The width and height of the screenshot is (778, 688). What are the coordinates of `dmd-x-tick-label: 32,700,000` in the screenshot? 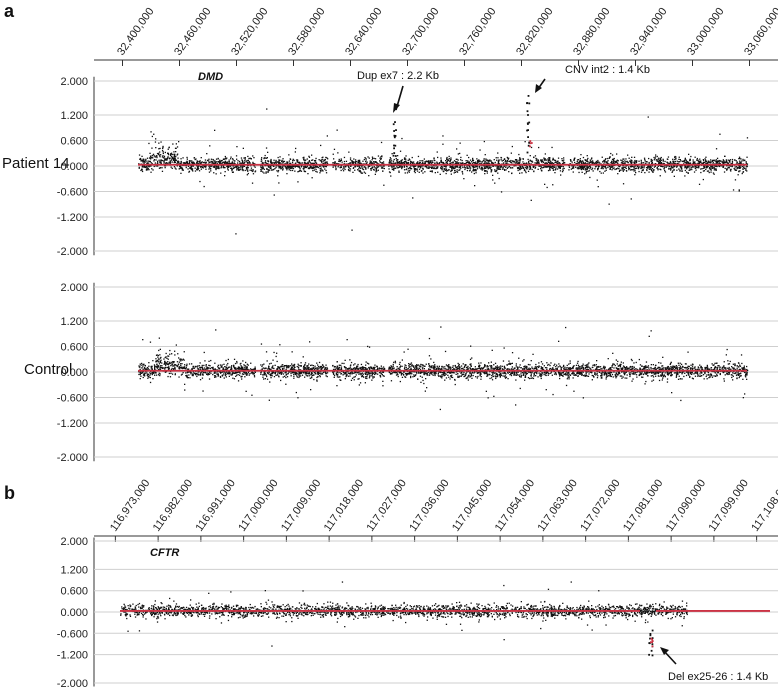 It's located at (420, 32).